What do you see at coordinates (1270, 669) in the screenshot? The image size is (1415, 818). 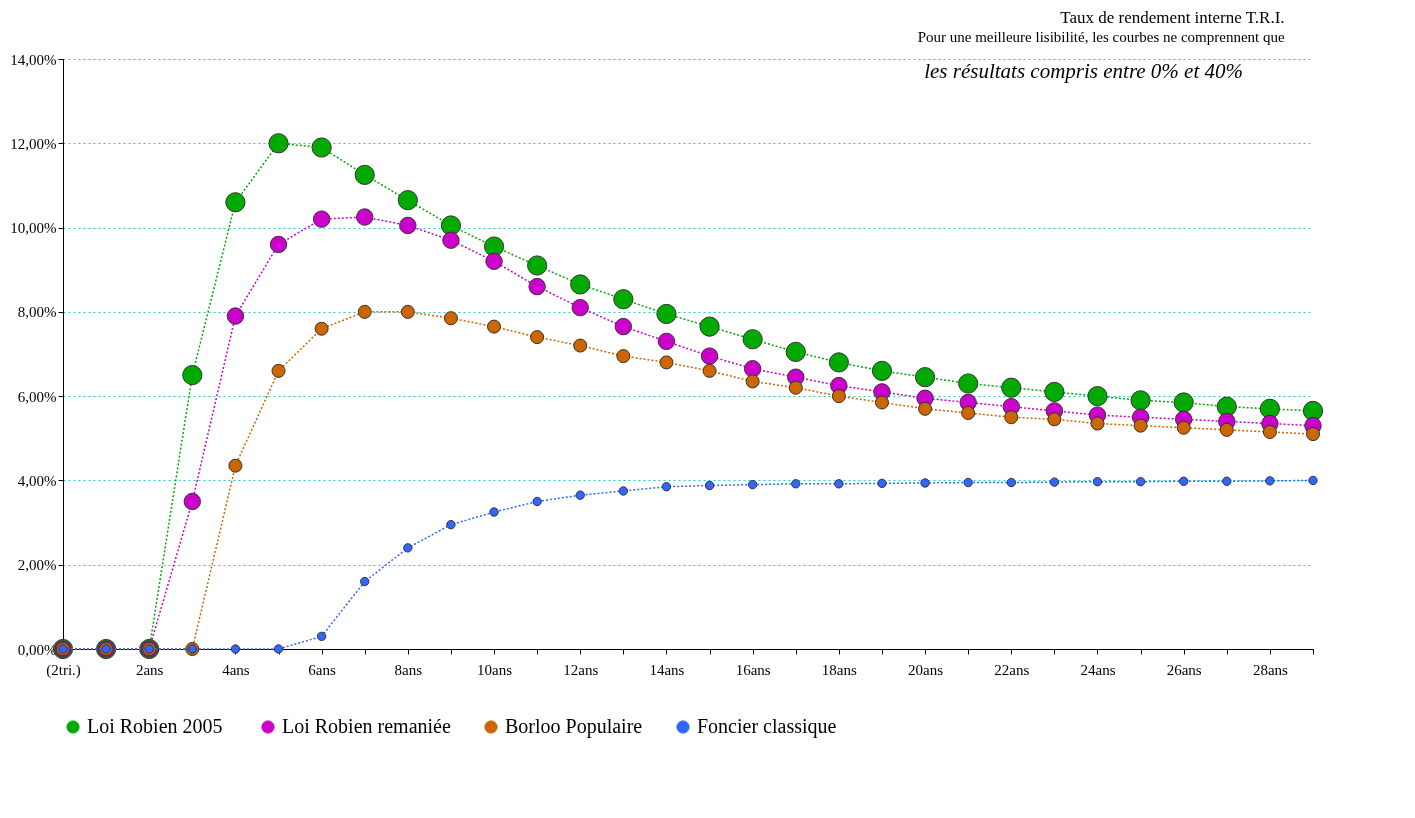 I see `x-tick-label: 28ans` at bounding box center [1270, 669].